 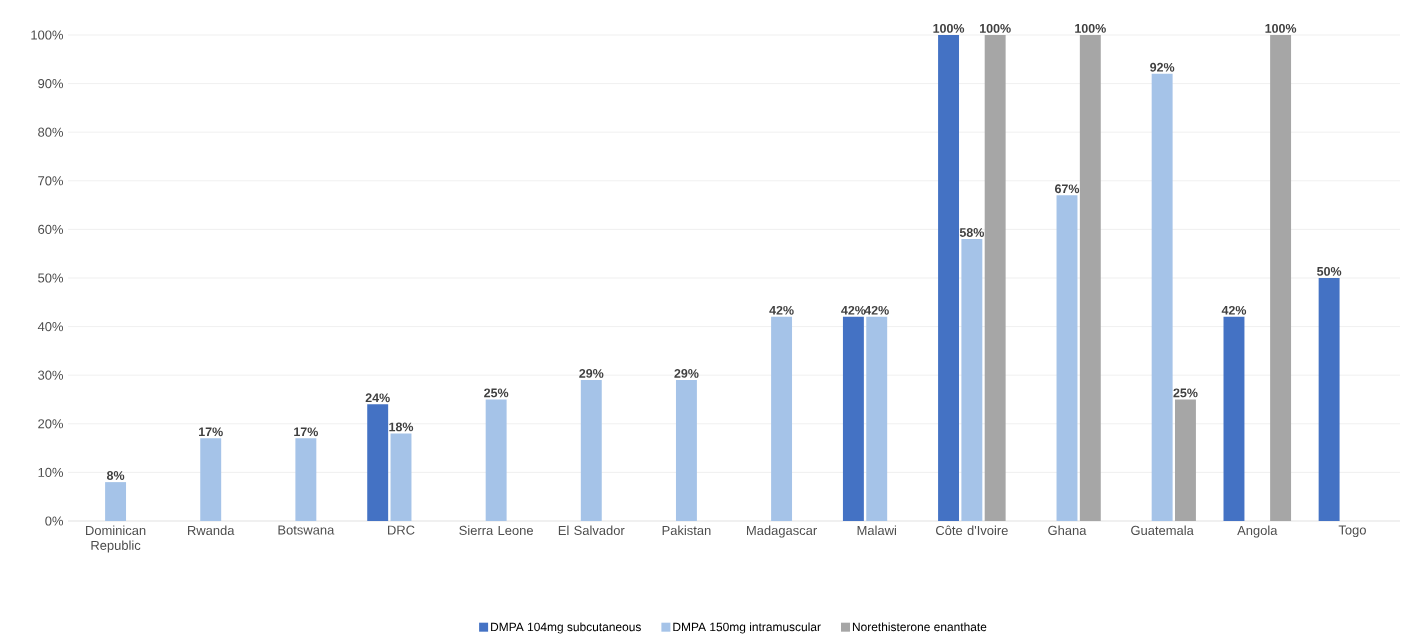 I want to click on legend-label: DMPA 104mg subcutaneous, so click(x=566, y=628).